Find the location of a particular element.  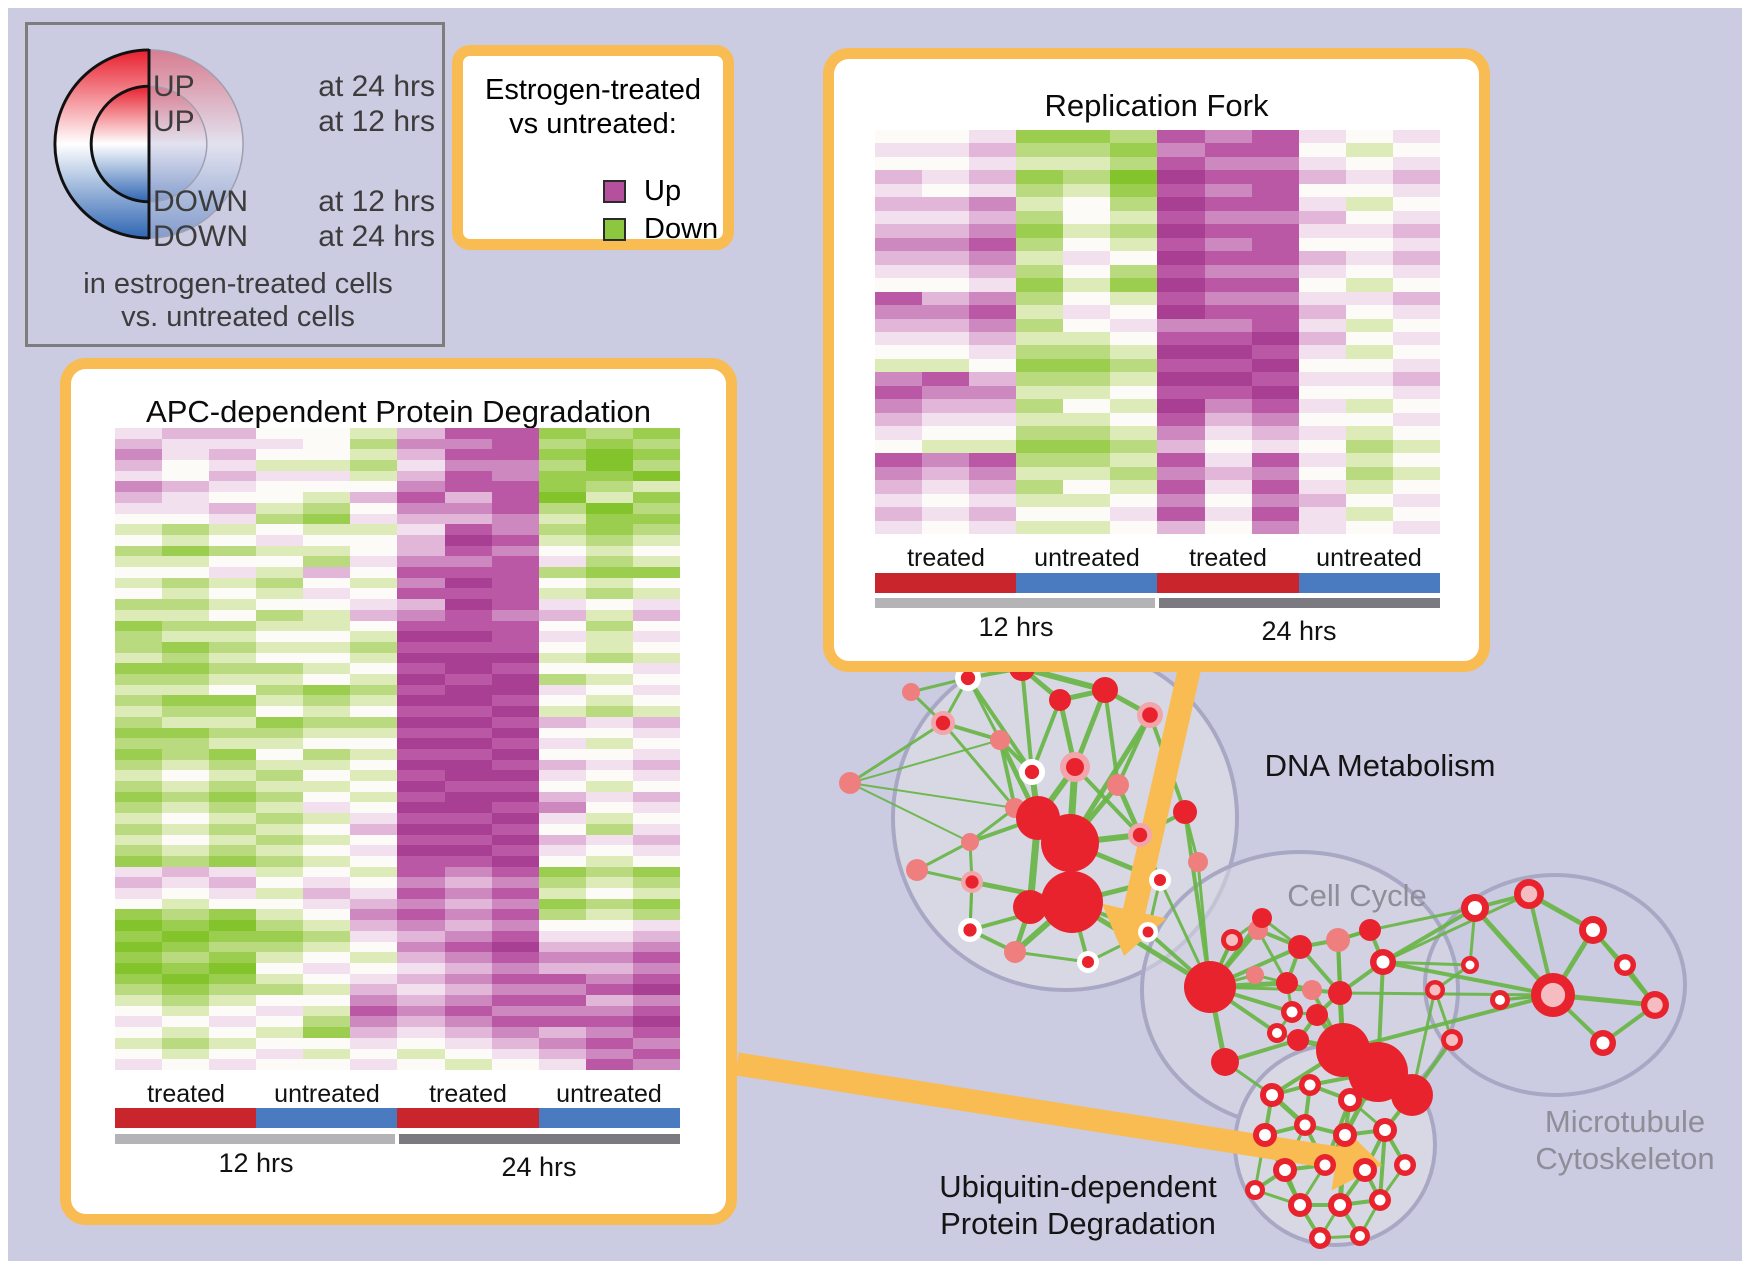

apc-12hrs-label: 12 hrs is located at coordinates (256, 1163).